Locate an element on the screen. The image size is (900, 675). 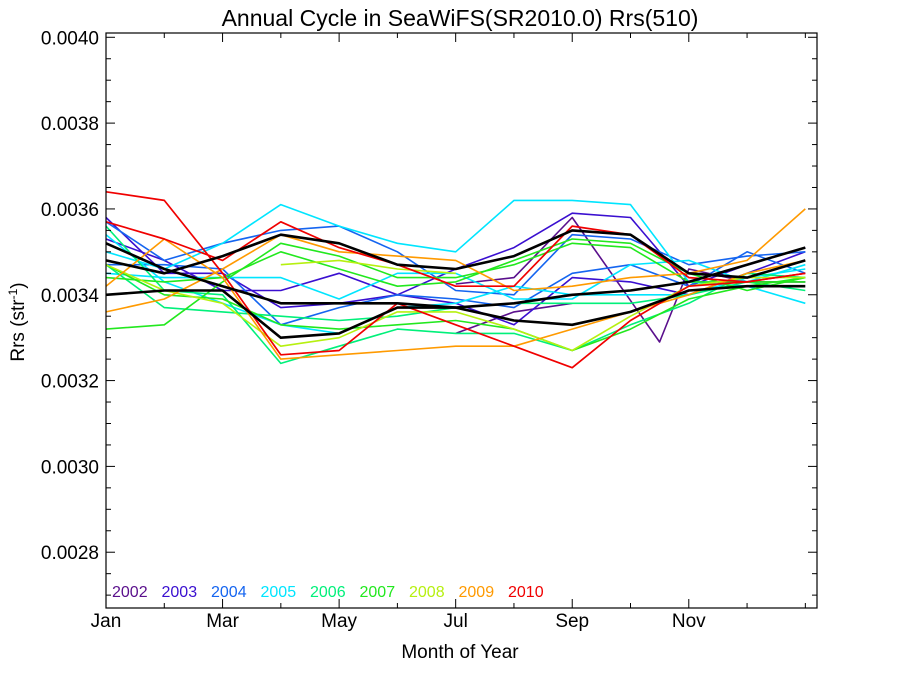
x-tick-label: Jan is located at coordinates (106, 621).